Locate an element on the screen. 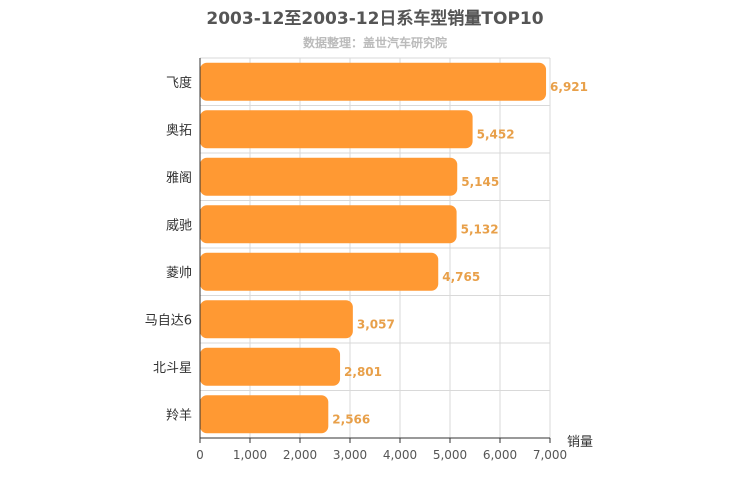  x-tick-label: 3,000 is located at coordinates (350, 455).